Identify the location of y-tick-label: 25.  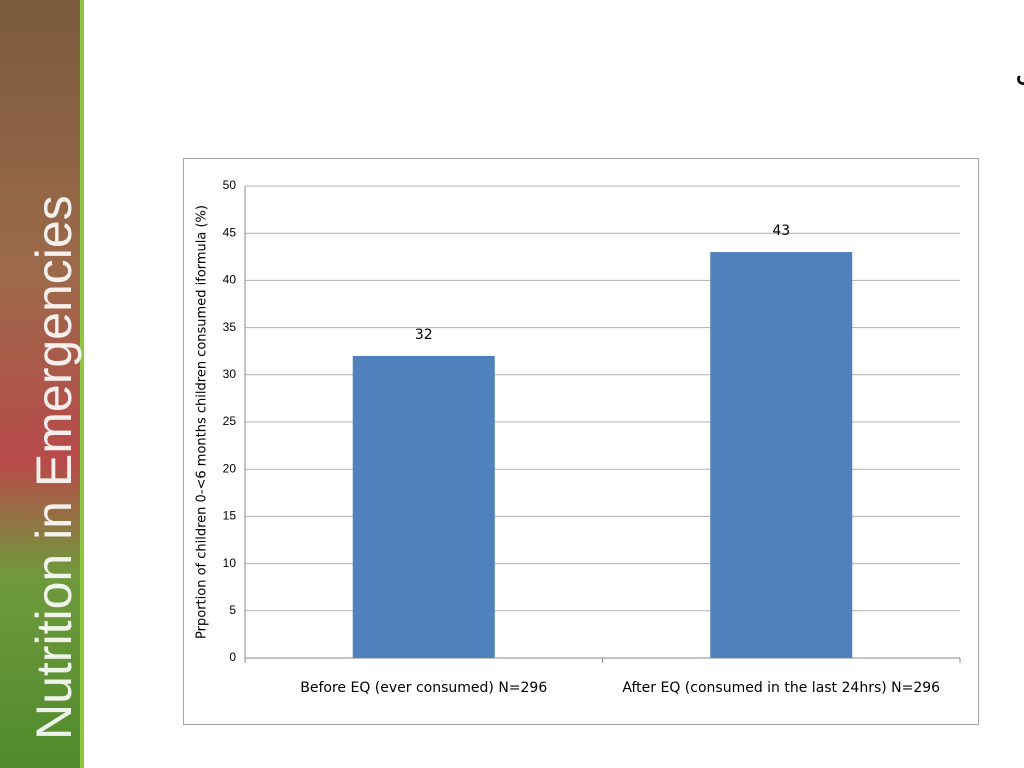
(230, 421).